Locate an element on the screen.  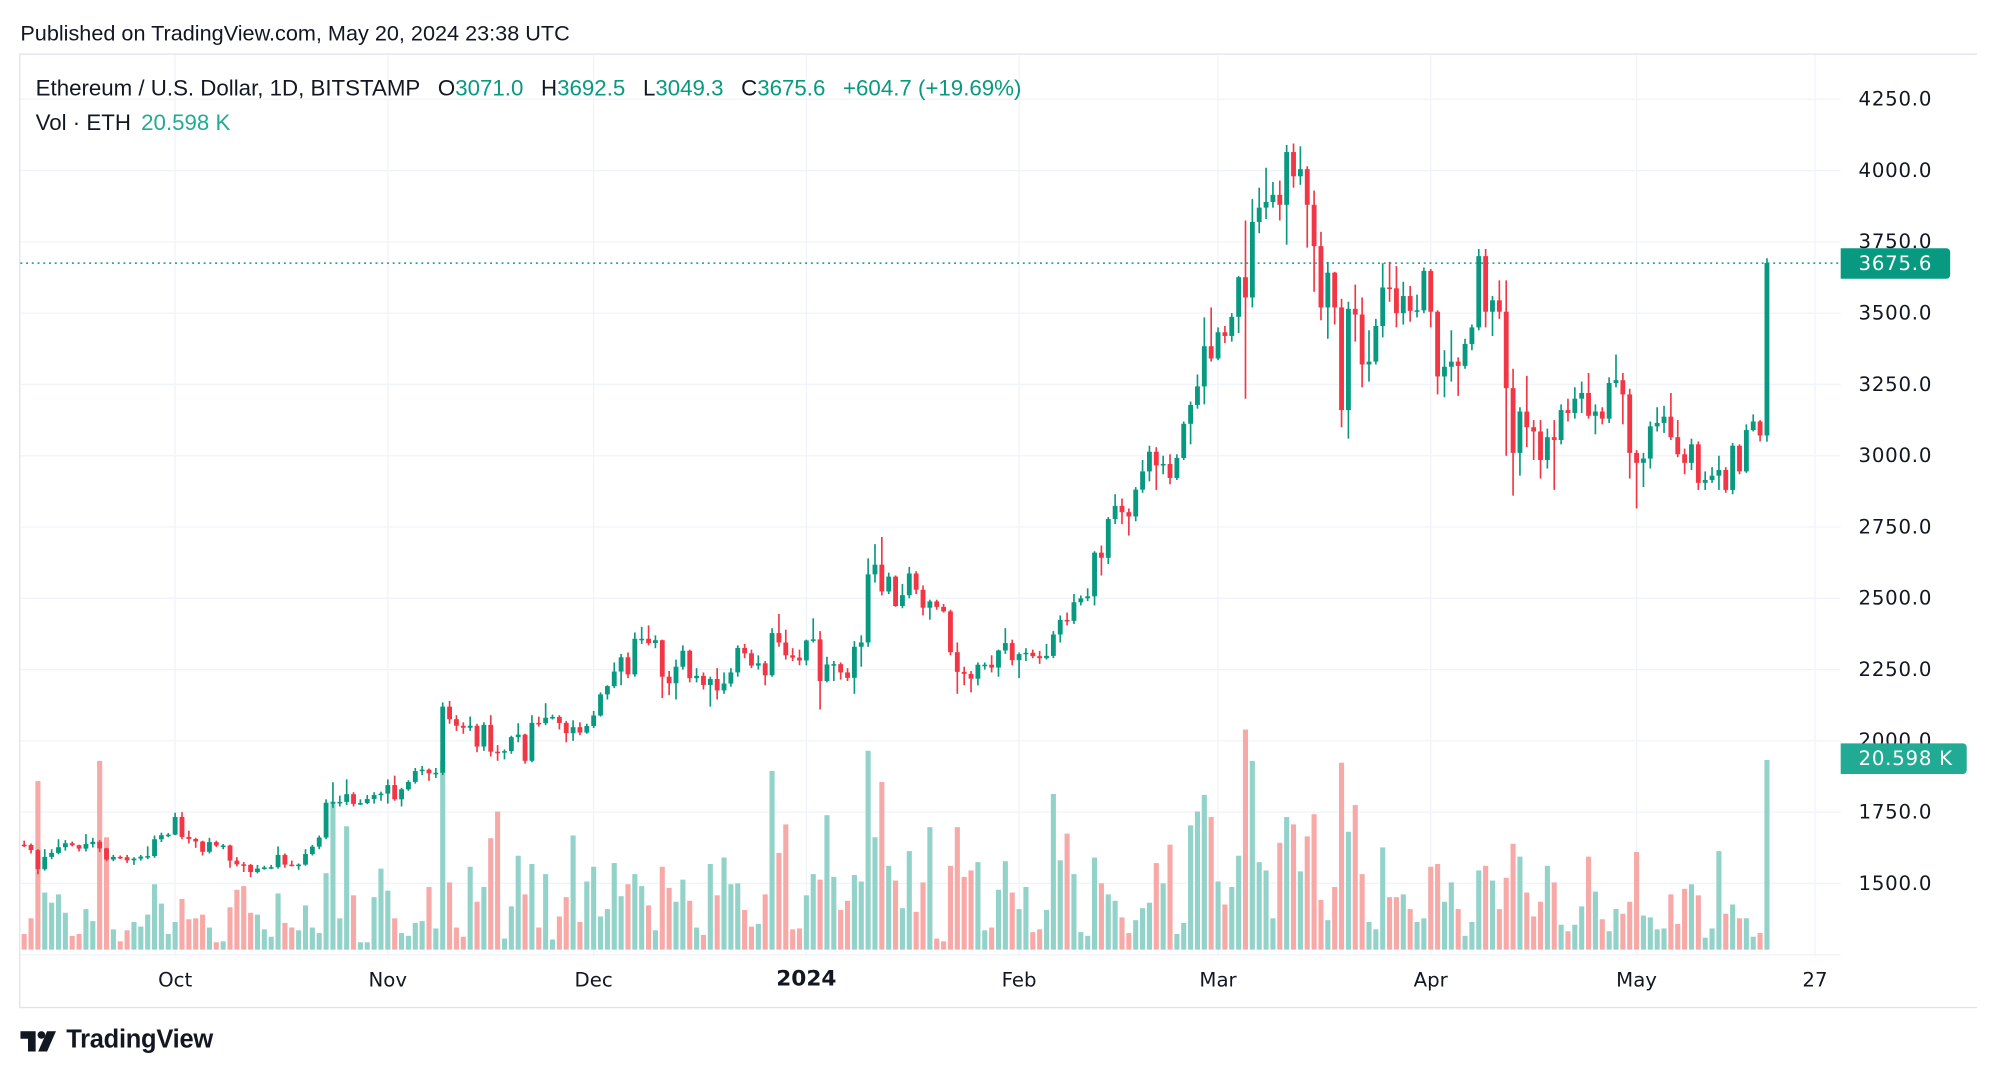
price-tick-label: 3500.0 is located at coordinates (1895, 313).